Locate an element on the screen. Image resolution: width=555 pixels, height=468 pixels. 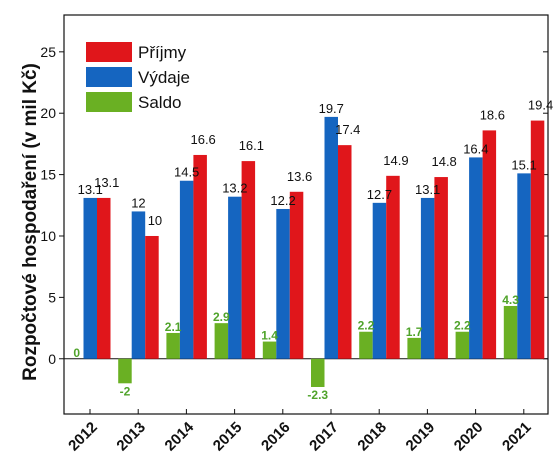
y-axis-label: Rozpočtové hospodaření (v mil Kč) is located at coordinates (30, 222).